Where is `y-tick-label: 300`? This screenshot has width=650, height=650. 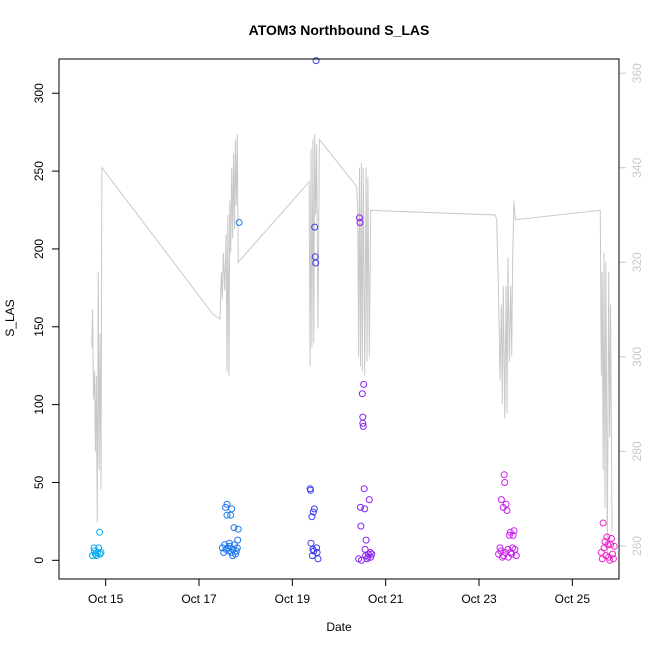 y-tick-label: 300 is located at coordinates (39, 93).